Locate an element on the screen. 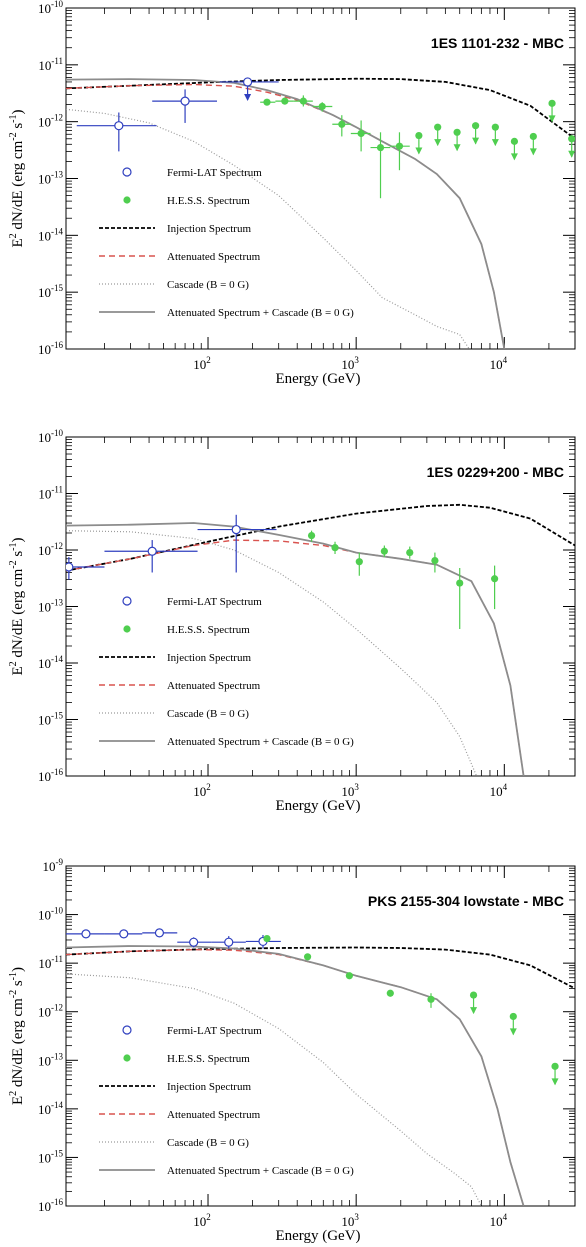 This screenshot has width=586, height=1247. y-tick-label: 10-9 is located at coordinates (53, 865).